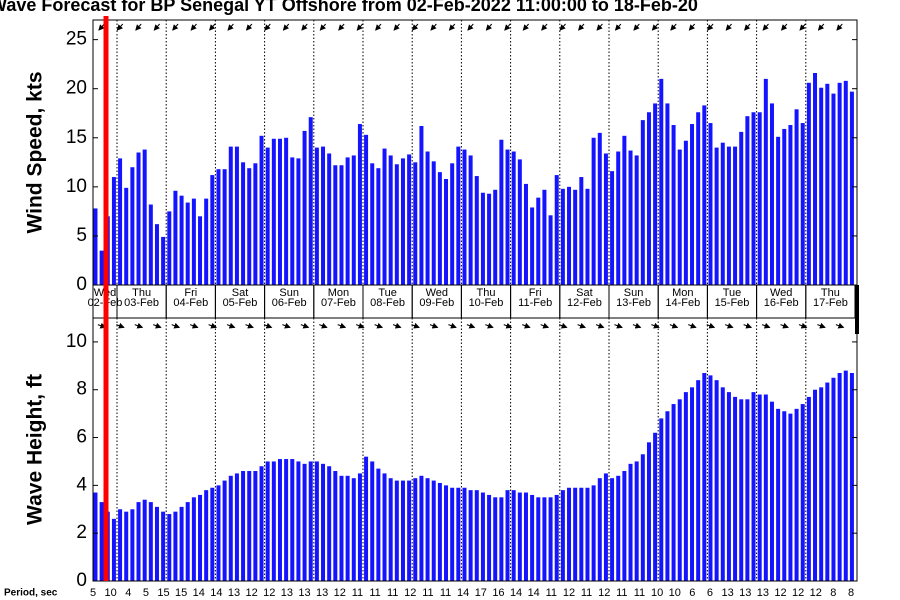 The height and width of the screenshot is (600, 900). I want to click on period-value: 5, so click(93, 593).